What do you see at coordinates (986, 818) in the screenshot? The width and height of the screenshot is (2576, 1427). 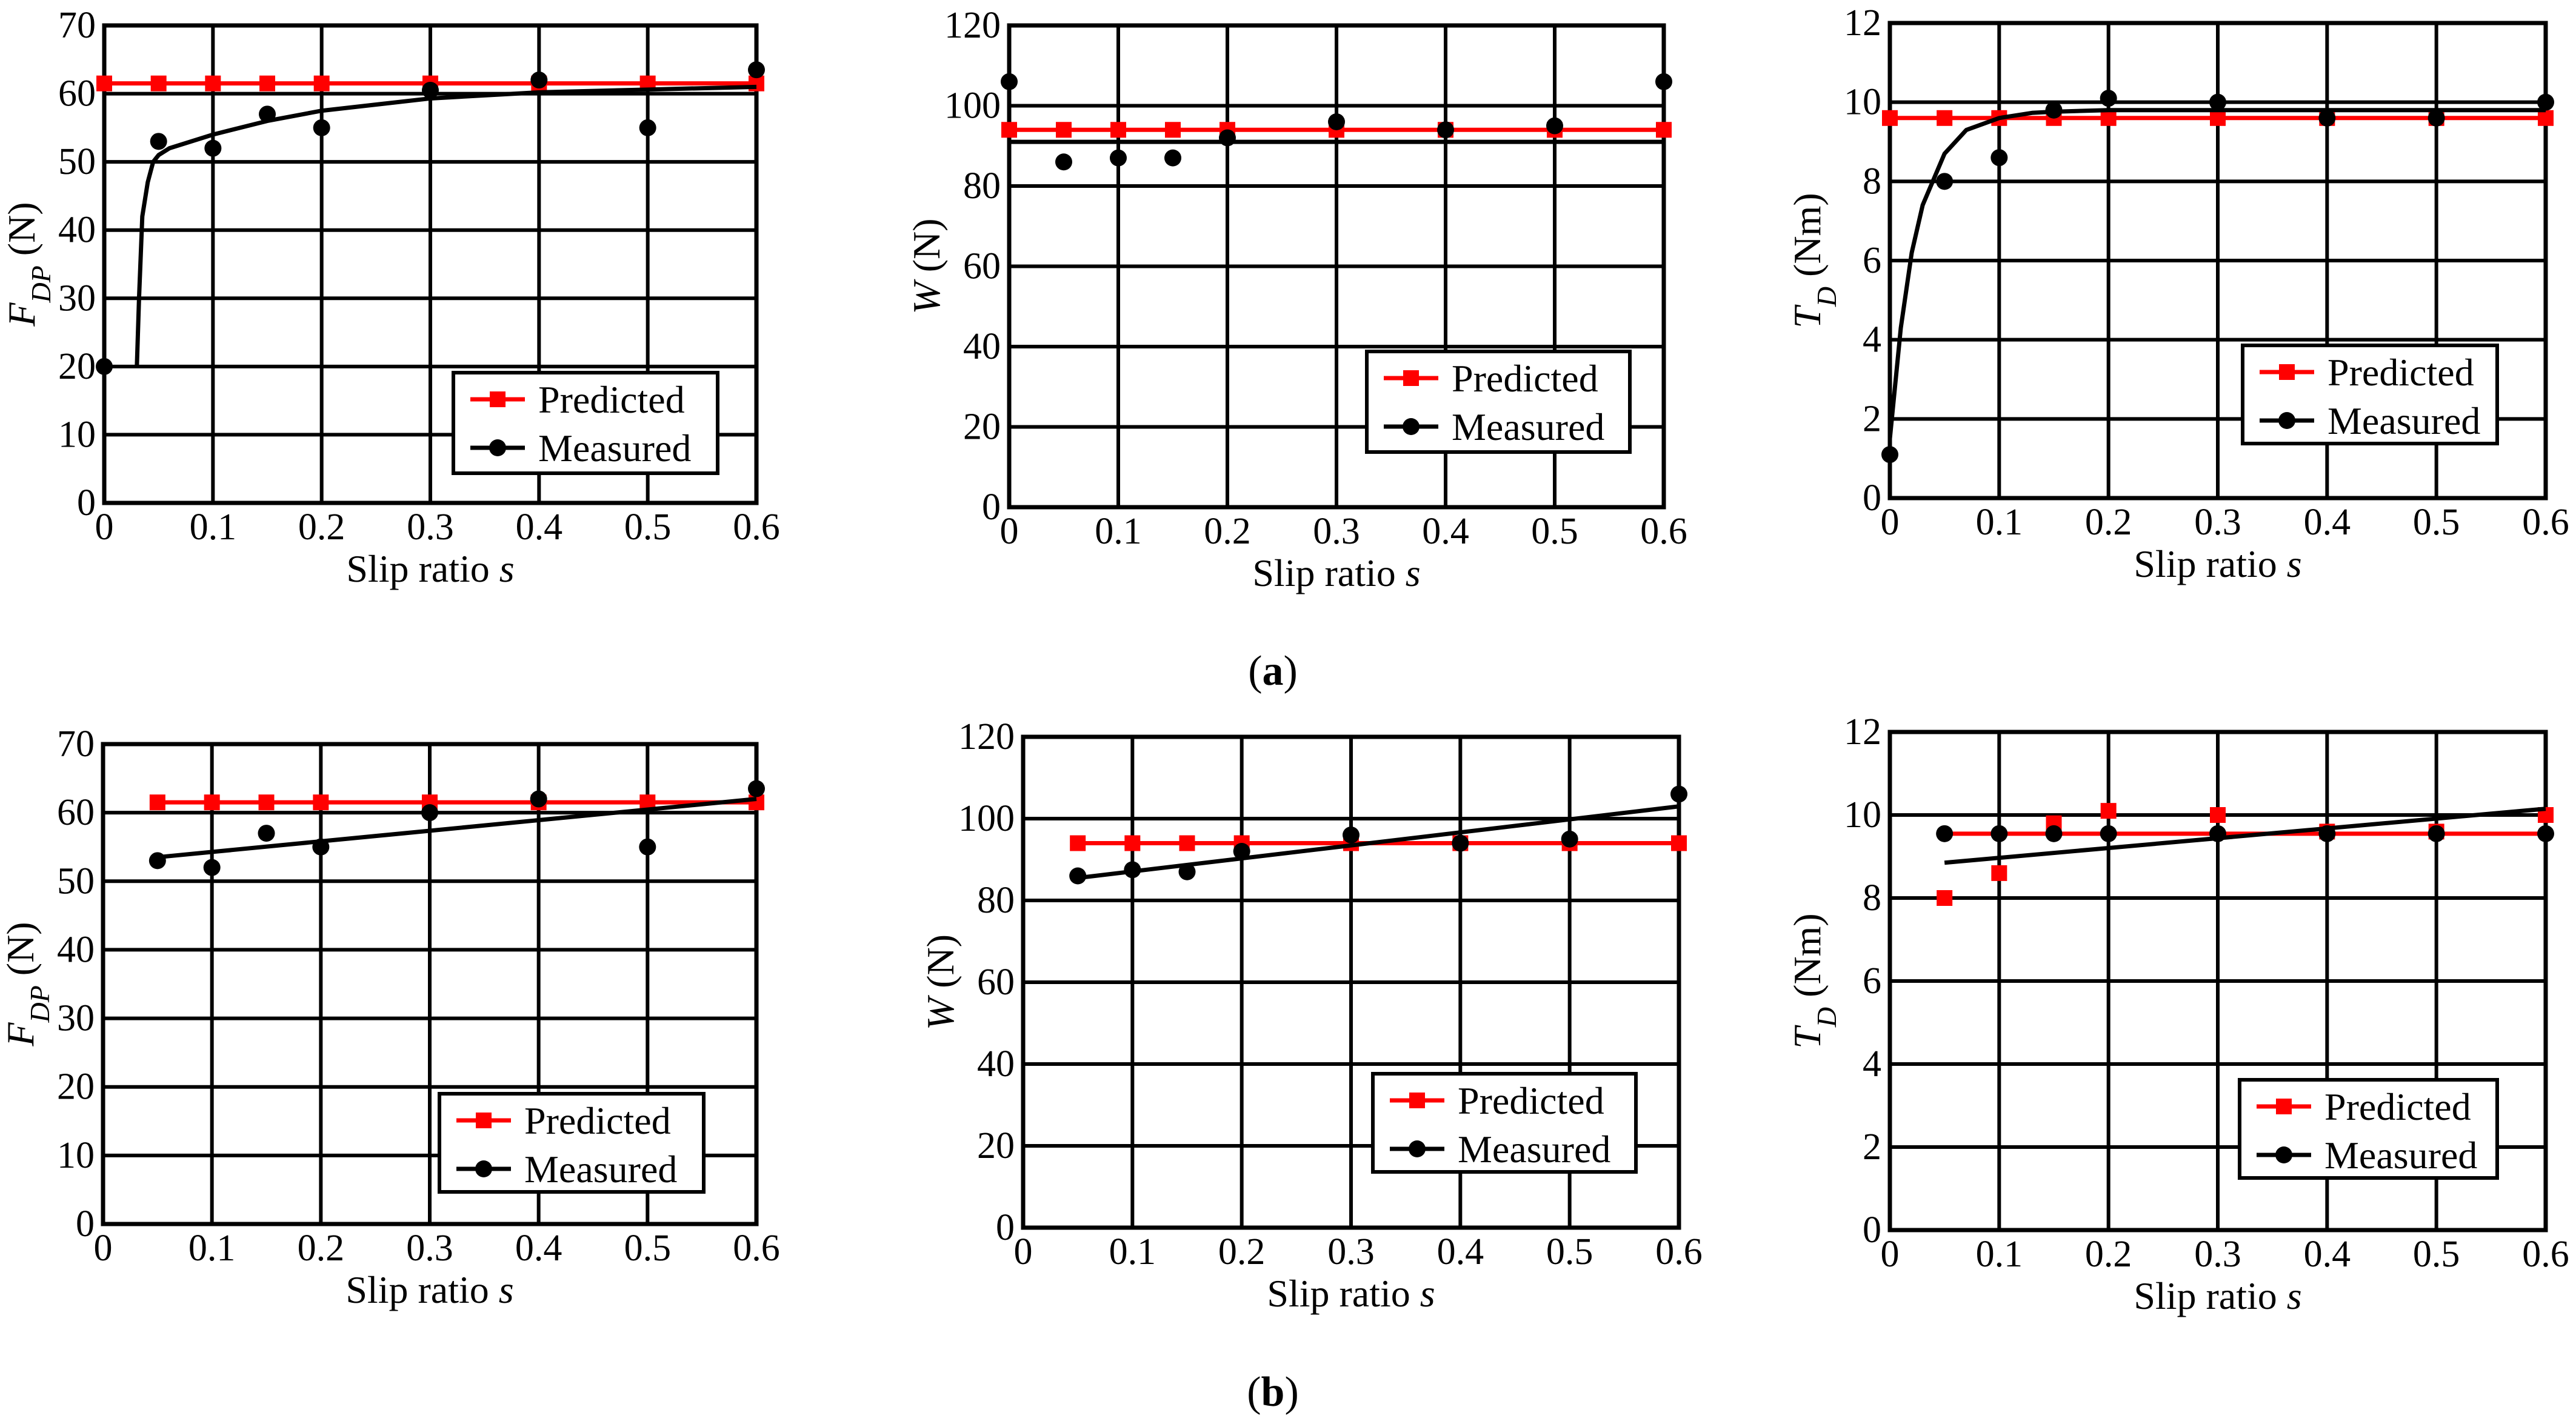 I see `y-tick-label: 100` at bounding box center [986, 818].